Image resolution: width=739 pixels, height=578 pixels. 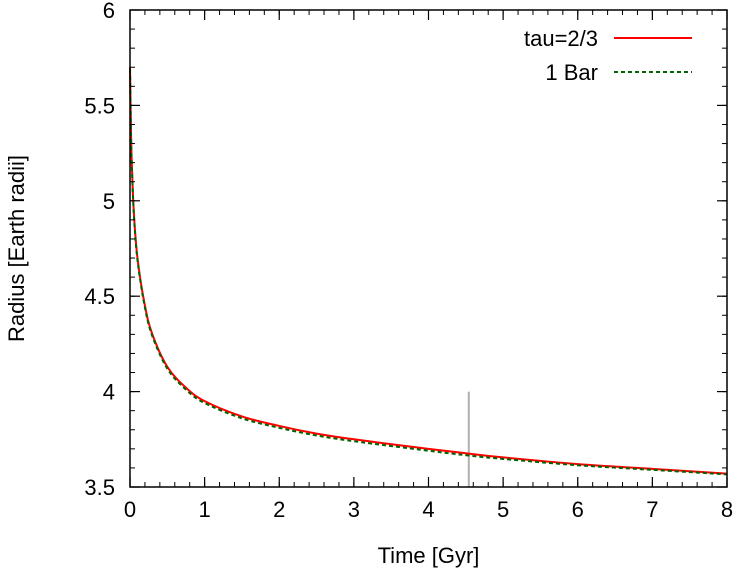 What do you see at coordinates (205, 509) in the screenshot?
I see `x-tick-label: 1` at bounding box center [205, 509].